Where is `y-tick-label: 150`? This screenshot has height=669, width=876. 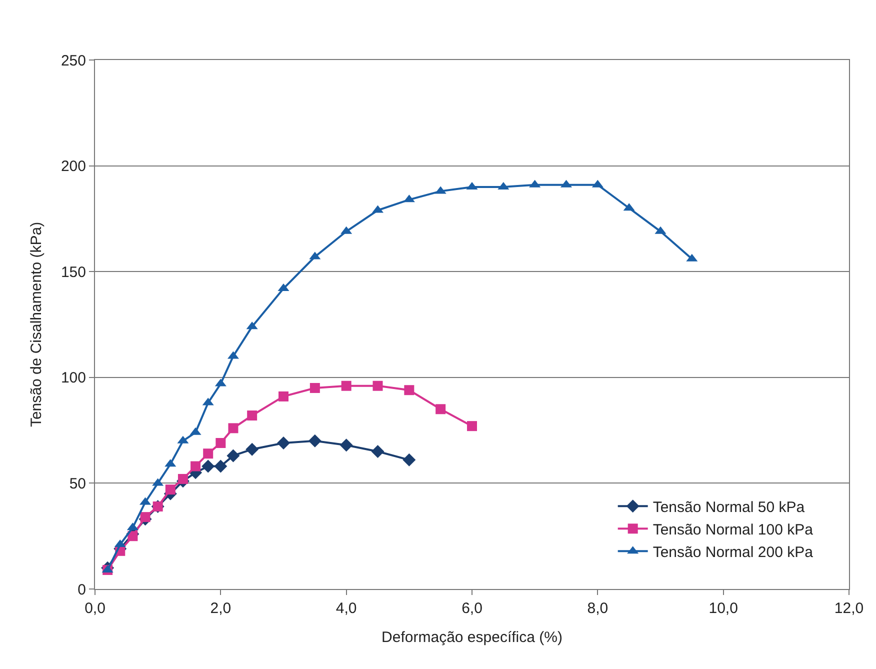
y-tick-label: 150 is located at coordinates (73, 272).